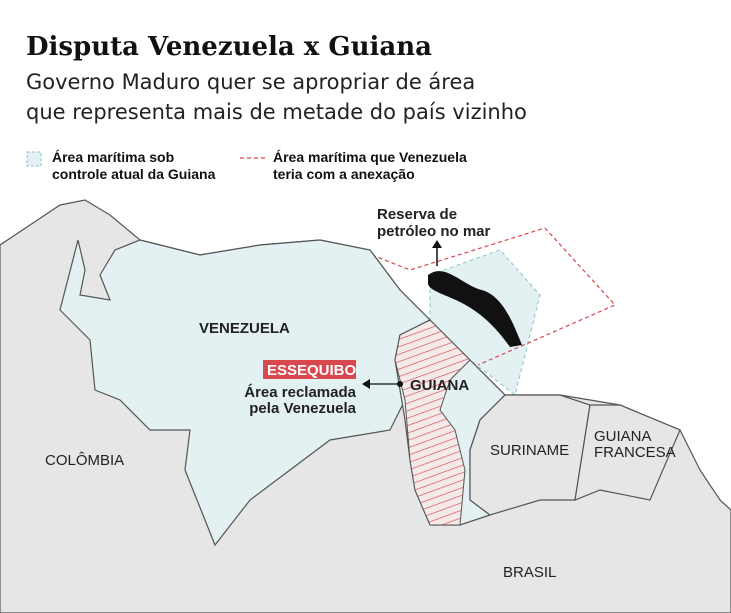  What do you see at coordinates (302, 408) in the screenshot?
I see `map-label: pela Venezuela` at bounding box center [302, 408].